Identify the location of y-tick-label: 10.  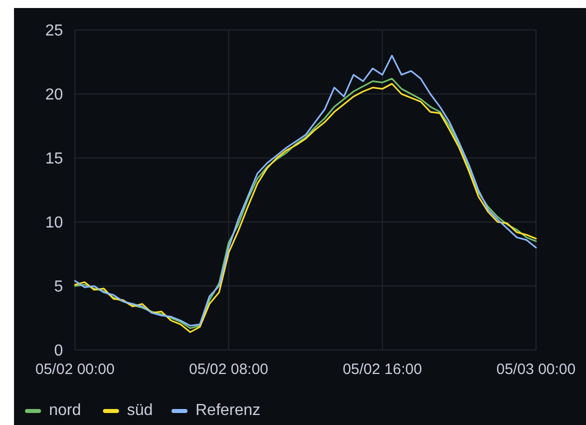
(54, 223).